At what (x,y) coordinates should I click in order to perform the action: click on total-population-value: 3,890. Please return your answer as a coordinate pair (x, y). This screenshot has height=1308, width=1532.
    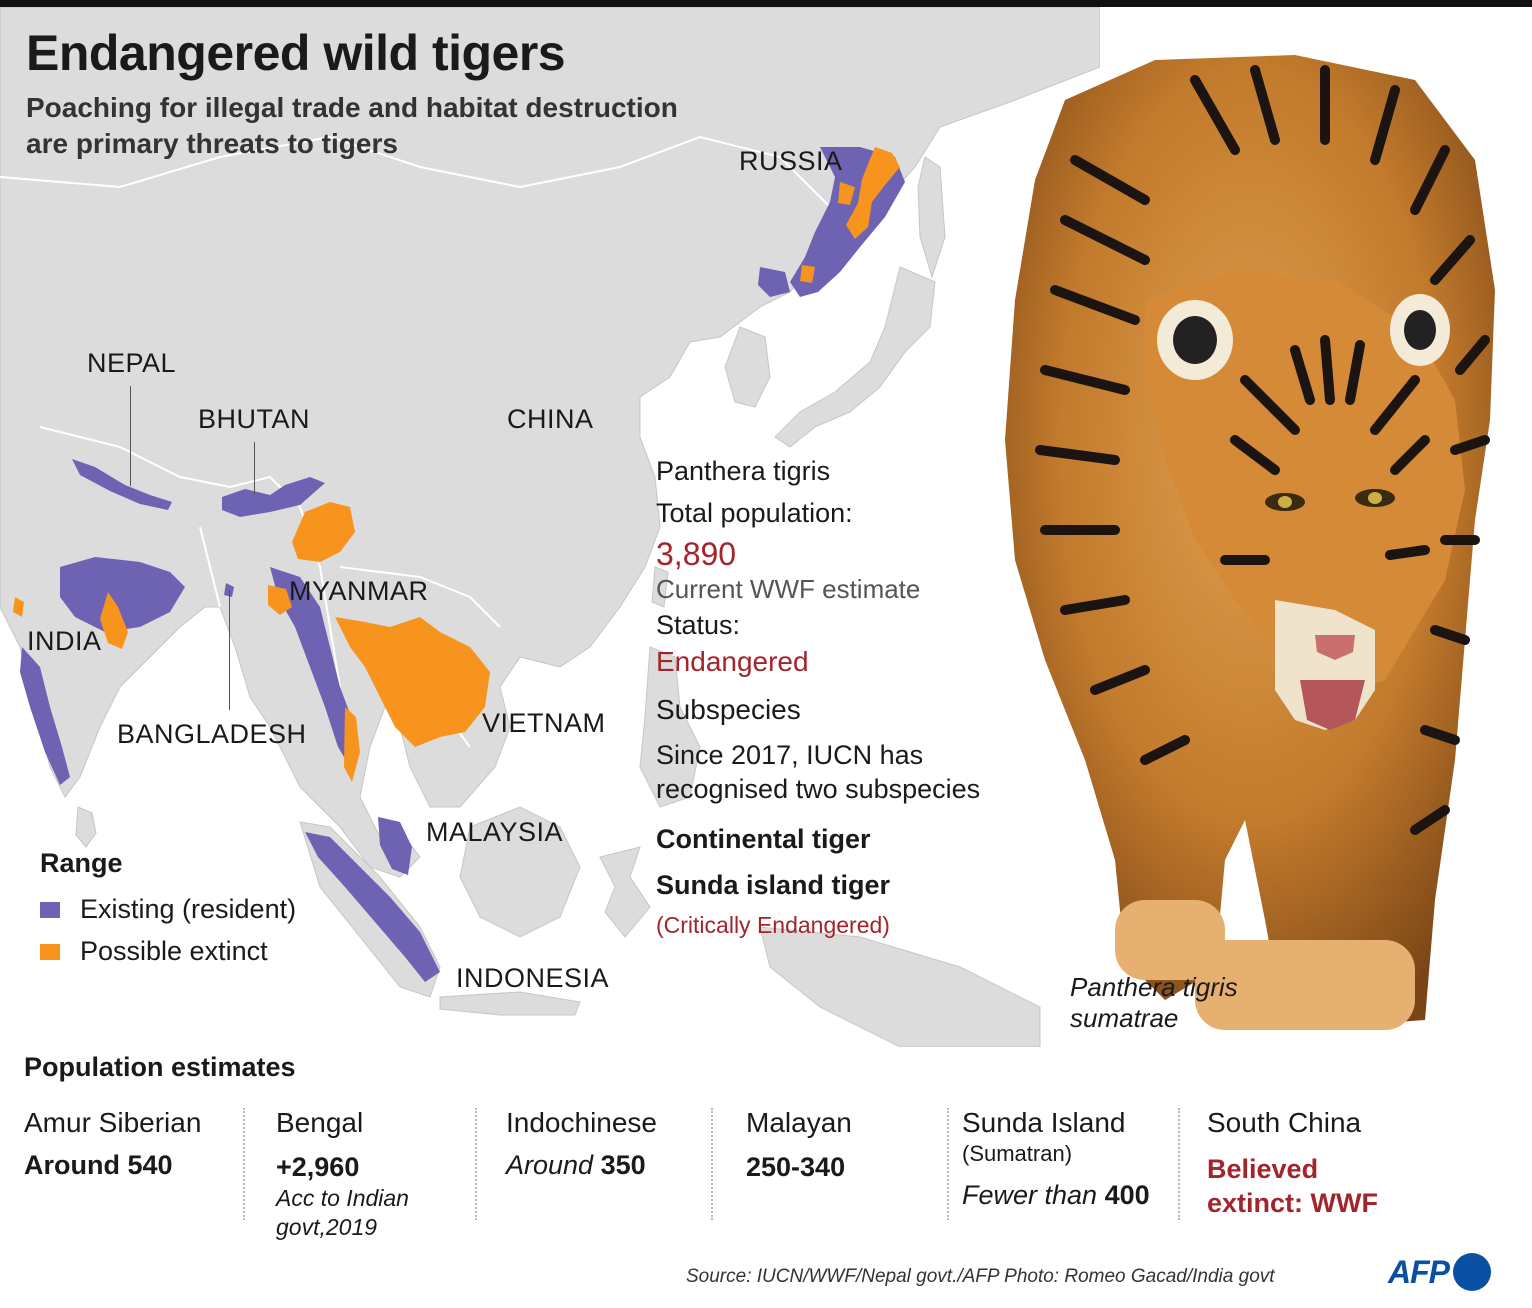
    Looking at the image, I should click on (696, 554).